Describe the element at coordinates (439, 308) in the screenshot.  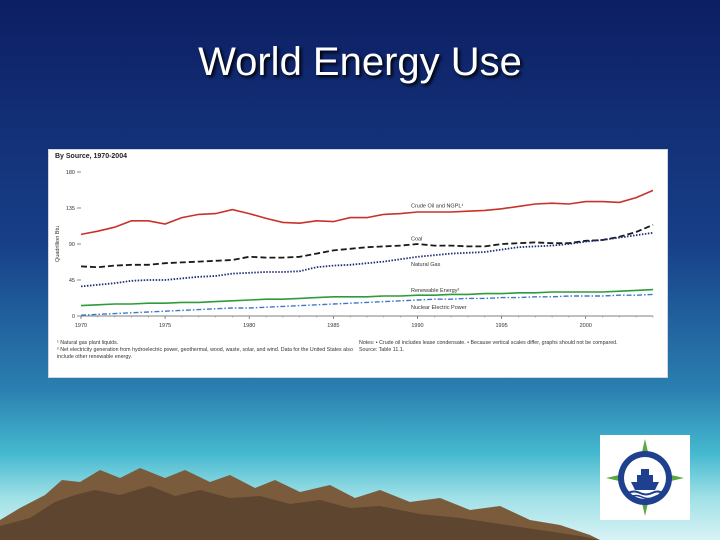
I see `series-label: Nuclear Electric Power` at that location.